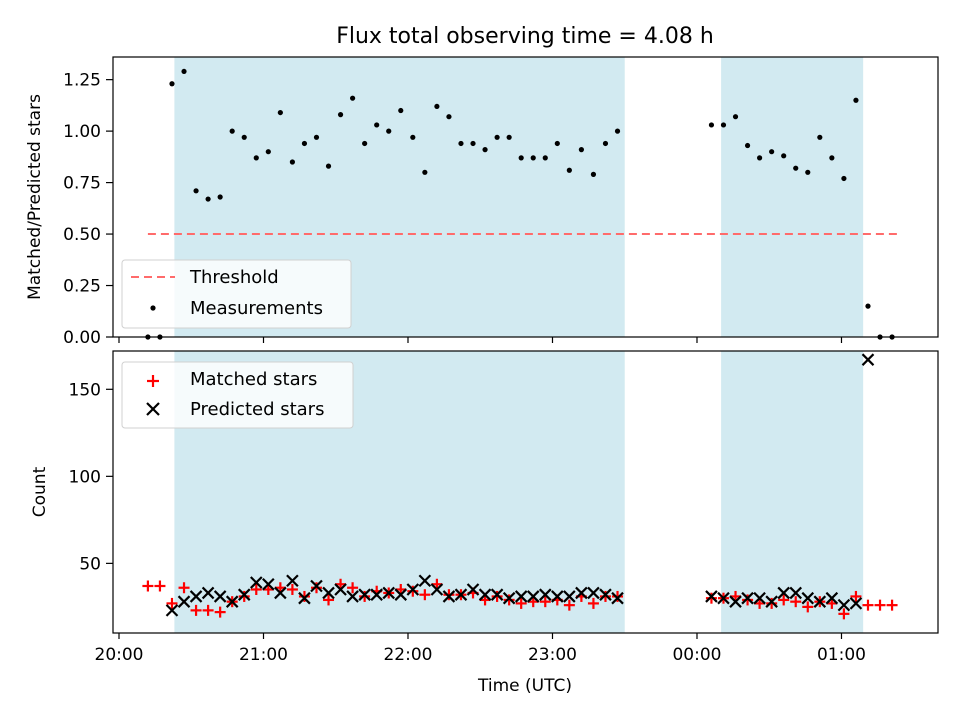 The image size is (960, 720). What do you see at coordinates (82, 81) in the screenshot?
I see `y-tick-label: 1.25` at bounding box center [82, 81].